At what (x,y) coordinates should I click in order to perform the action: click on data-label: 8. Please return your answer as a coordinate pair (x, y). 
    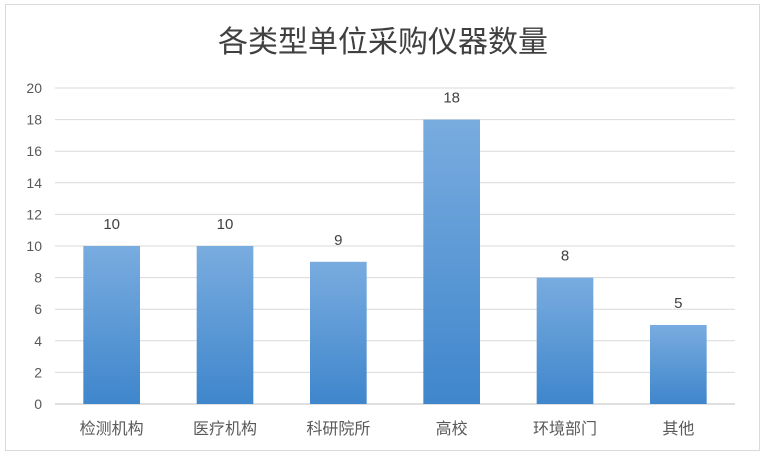
    Looking at the image, I should click on (565, 256).